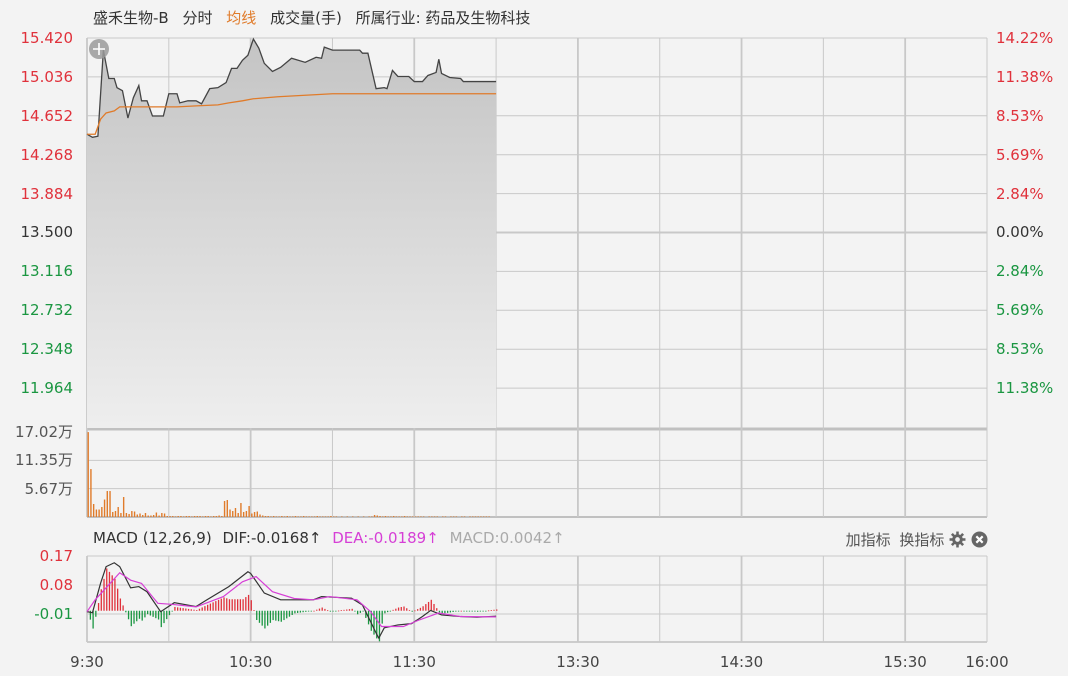 The image size is (1068, 676). Describe the element at coordinates (905, 662) in the screenshot. I see `time-tick-label: 15:30` at that location.